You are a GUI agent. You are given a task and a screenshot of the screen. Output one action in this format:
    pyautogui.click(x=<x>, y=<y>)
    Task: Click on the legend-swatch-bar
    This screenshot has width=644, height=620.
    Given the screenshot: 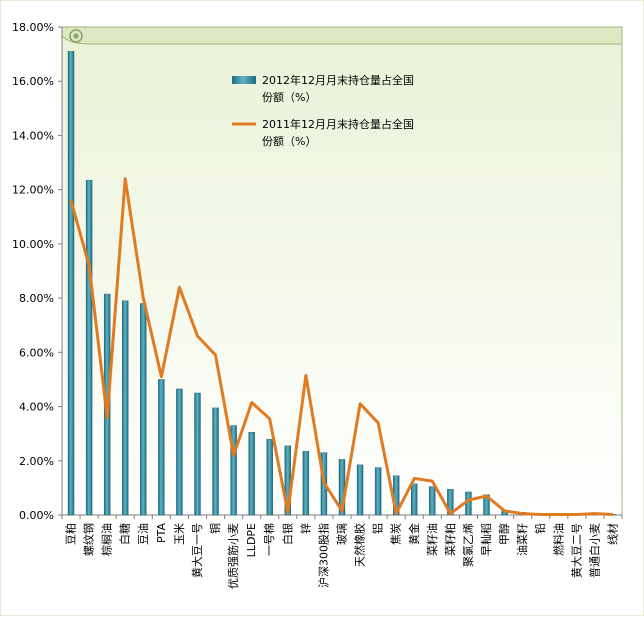 What is the action you would take?
    pyautogui.click(x=244, y=80)
    